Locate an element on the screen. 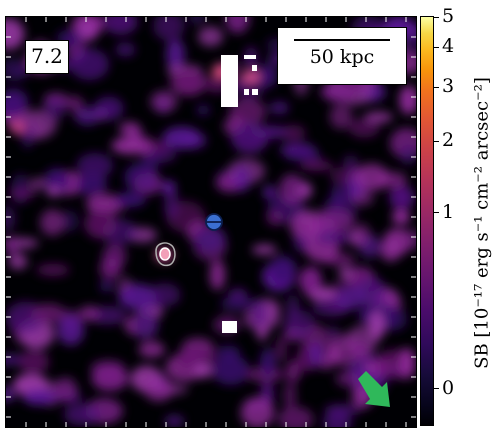  panel-label: 7.2 is located at coordinates (47, 57).